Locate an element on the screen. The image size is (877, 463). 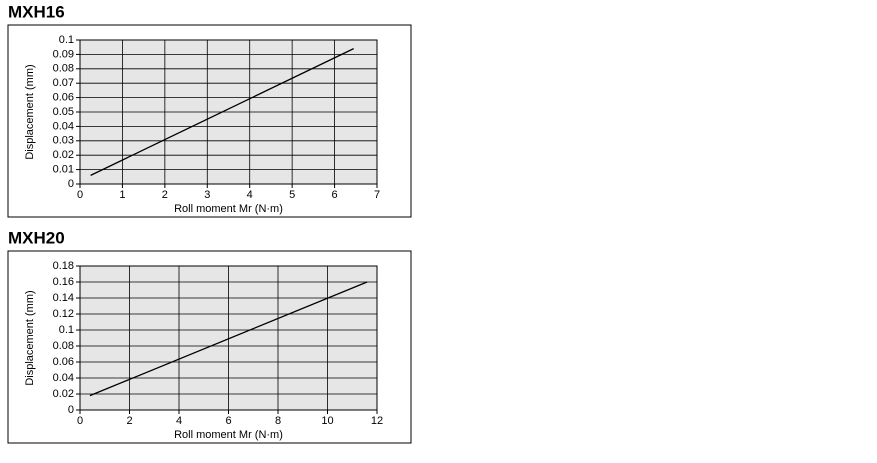
y-tick-label: 0.07 is located at coordinates (63, 83).